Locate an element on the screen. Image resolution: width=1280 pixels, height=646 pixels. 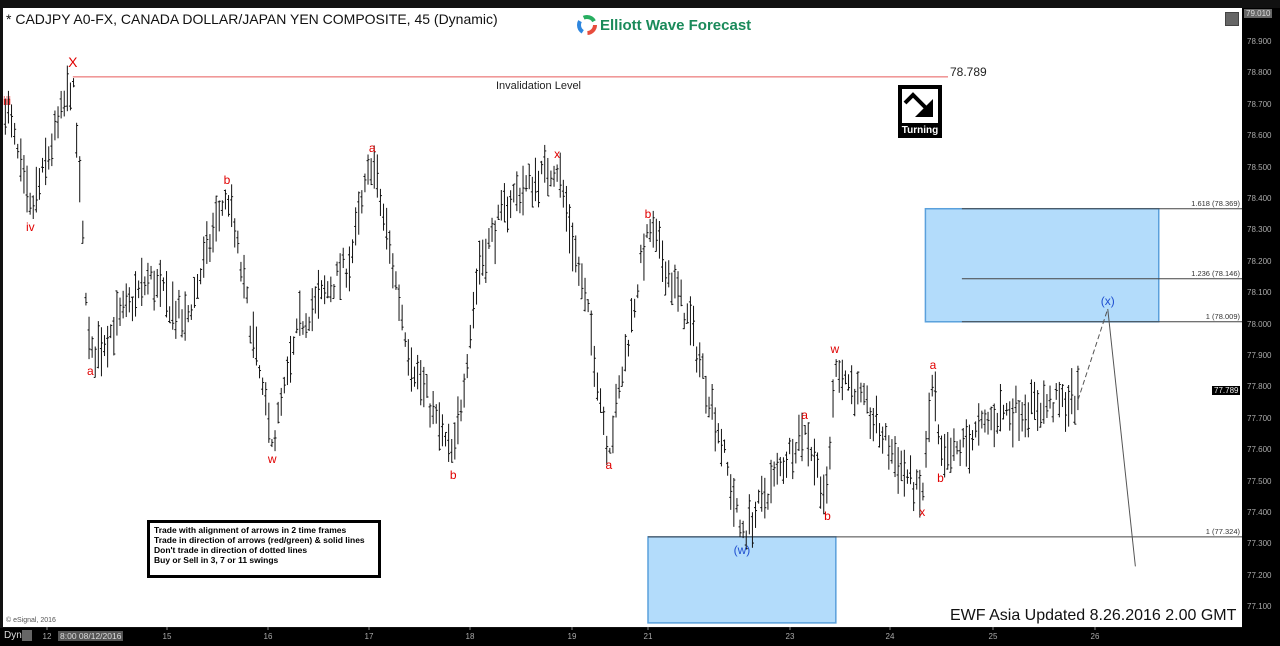
invalidation-label: Invalidation Level is located at coordinates (539, 86).